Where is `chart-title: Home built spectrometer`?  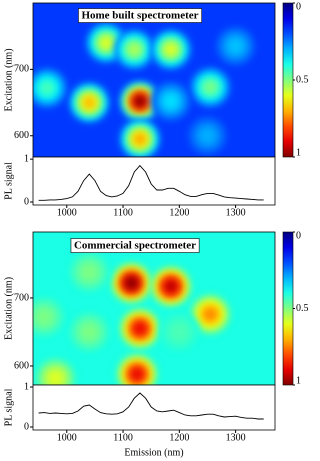
chart-title: Home built spectrometer is located at coordinates (139, 16).